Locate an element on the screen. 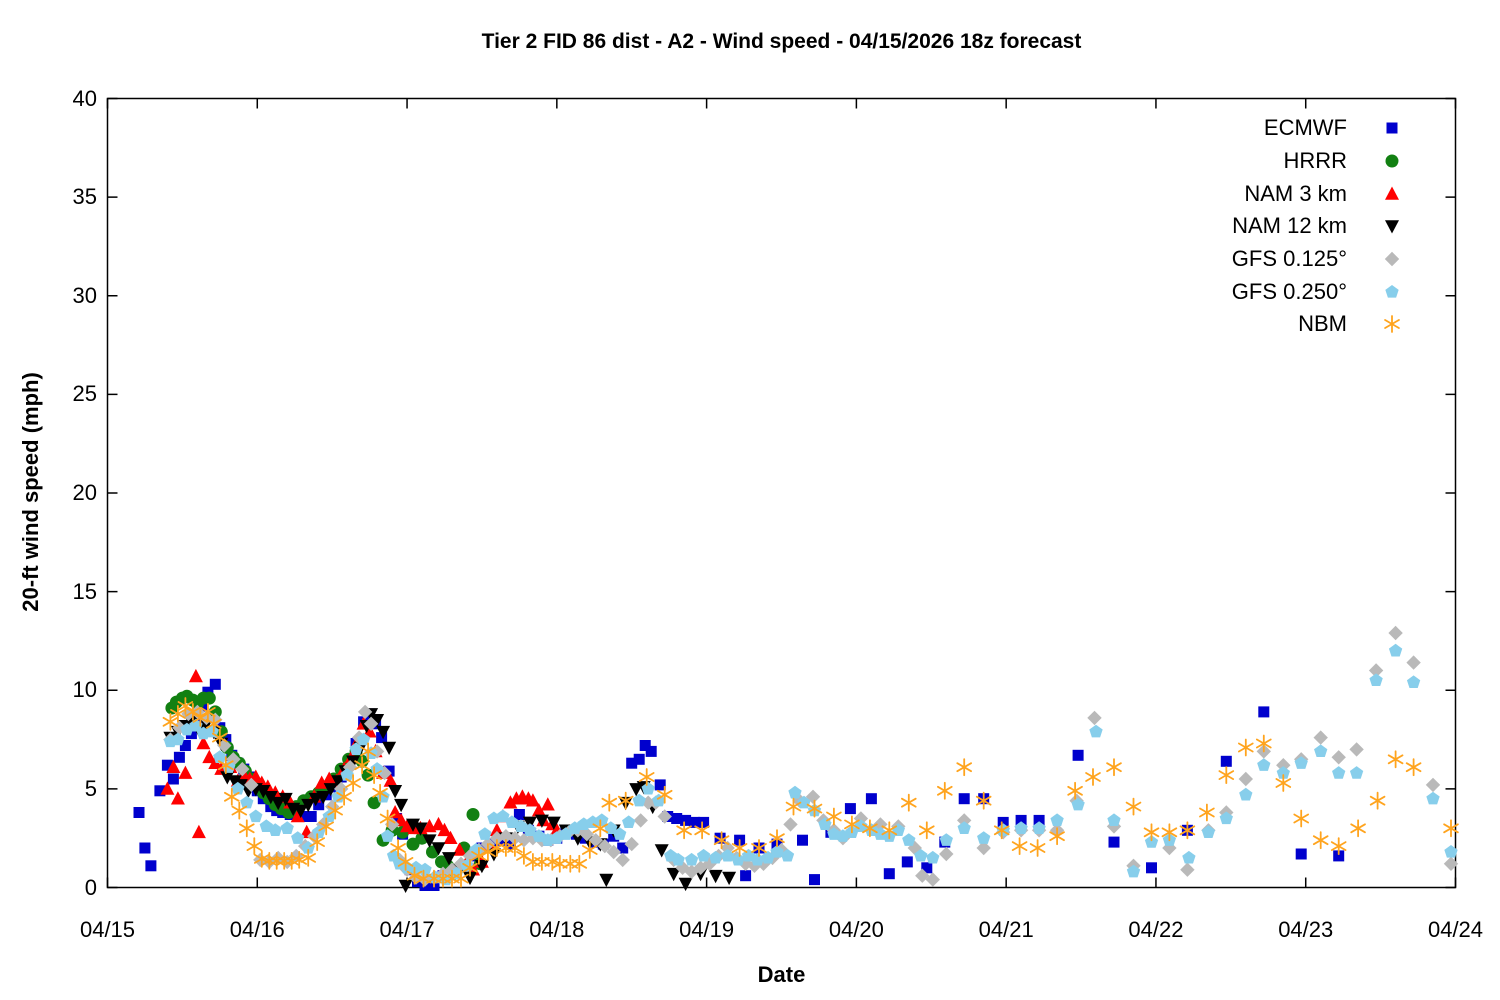  legend-item-gfs-0-250: GFS 0.250° is located at coordinates (1318, 291).